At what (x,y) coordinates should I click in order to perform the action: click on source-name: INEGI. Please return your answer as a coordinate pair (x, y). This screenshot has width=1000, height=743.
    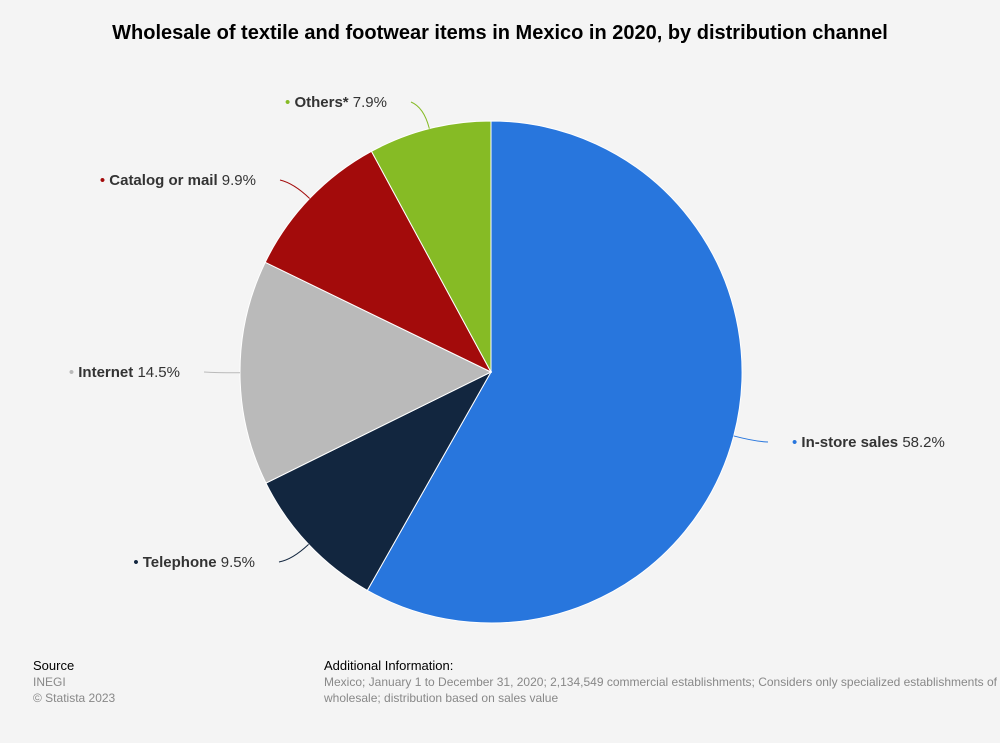
    Looking at the image, I should click on (49, 682).